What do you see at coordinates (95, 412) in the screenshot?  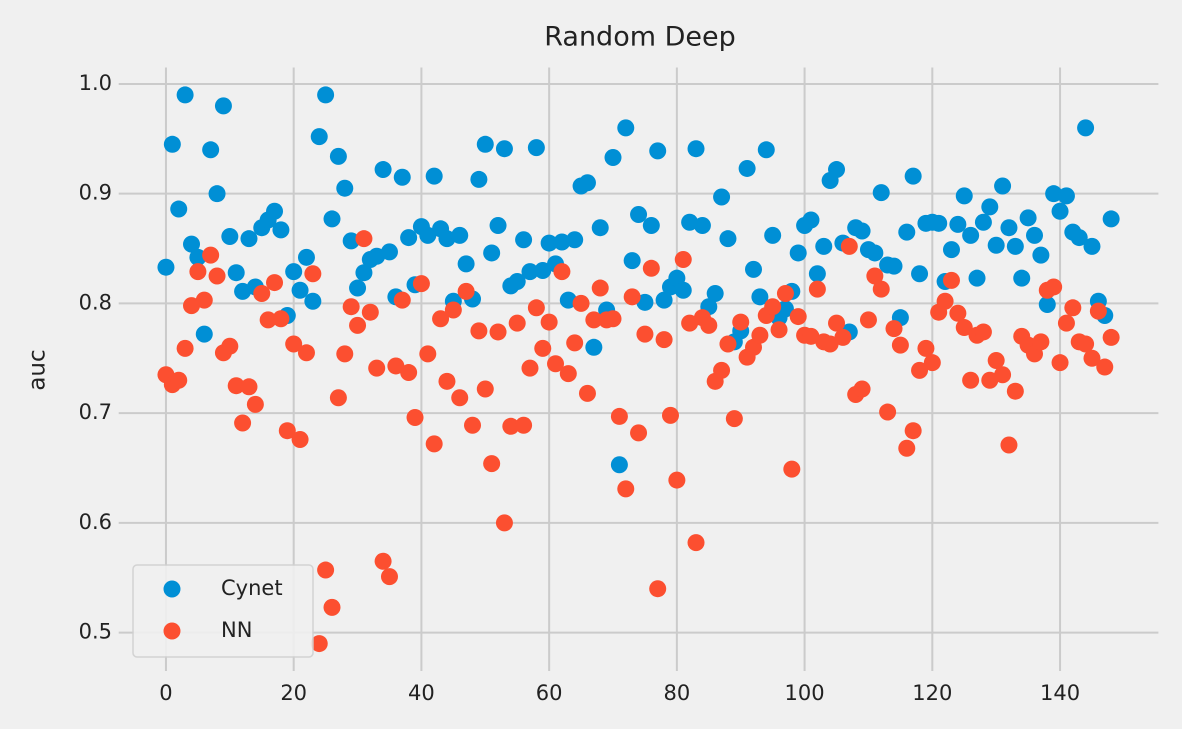 I see `y-tick-label: 0.7` at bounding box center [95, 412].